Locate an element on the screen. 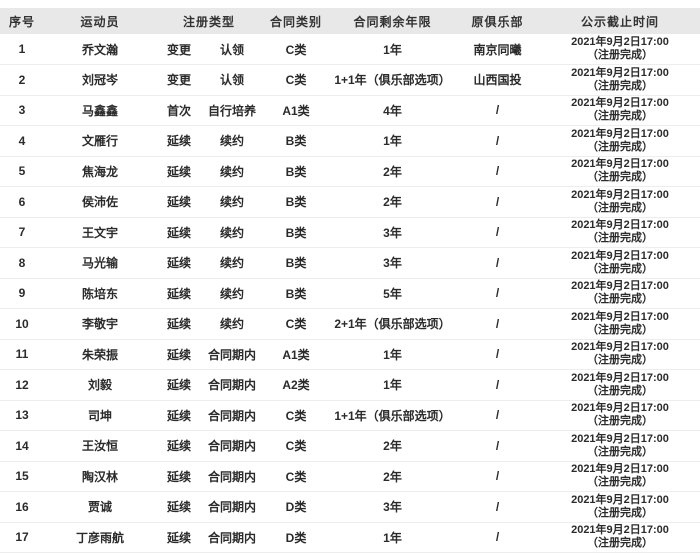 Image resolution: width=700 pixels, height=556 pixels. athlete-cell: 丁彦雨航 is located at coordinates (100, 537).